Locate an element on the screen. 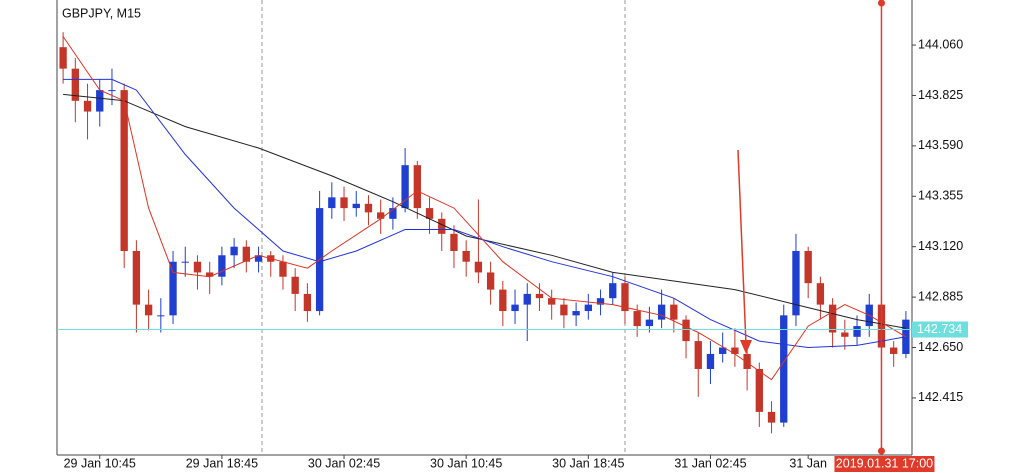 This screenshot has height=473, width=1024. y-tick-label: 143.120 is located at coordinates (940, 246).